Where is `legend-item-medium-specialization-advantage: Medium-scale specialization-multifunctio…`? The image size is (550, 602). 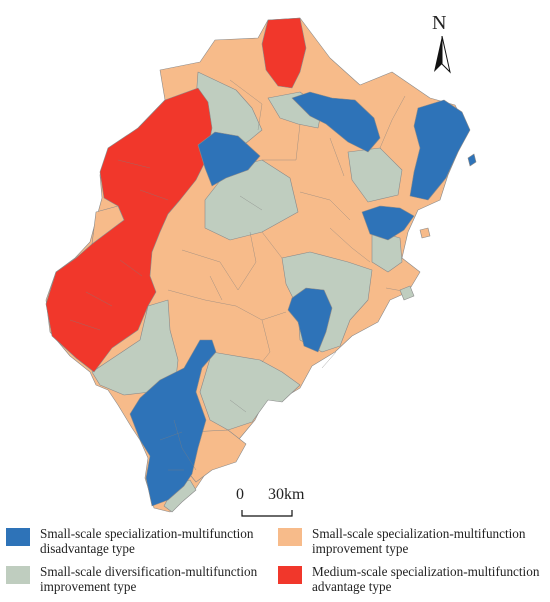 legend-item-medium-specialization-advantage: Medium-scale specialization-multifunctio… is located at coordinates (408, 579).